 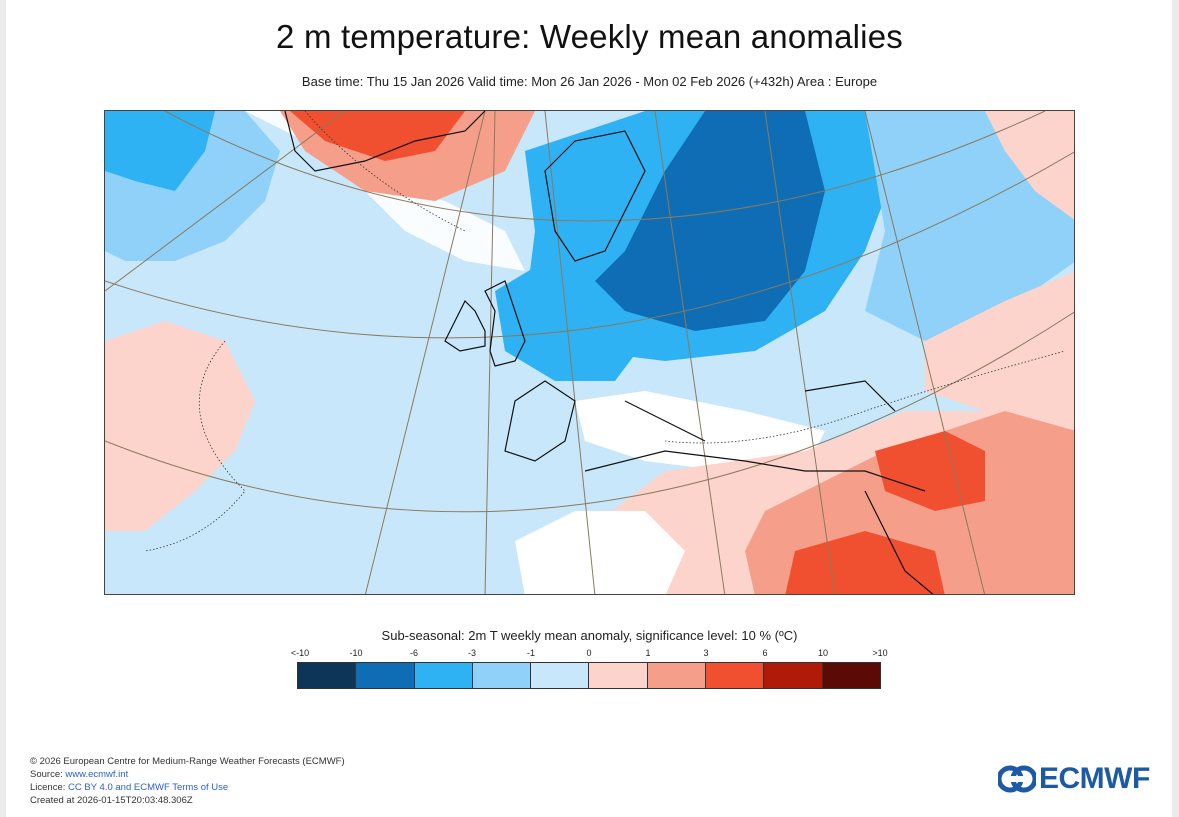 What do you see at coordinates (665, 421) in the screenshot?
I see `coast-italy` at bounding box center [665, 421].